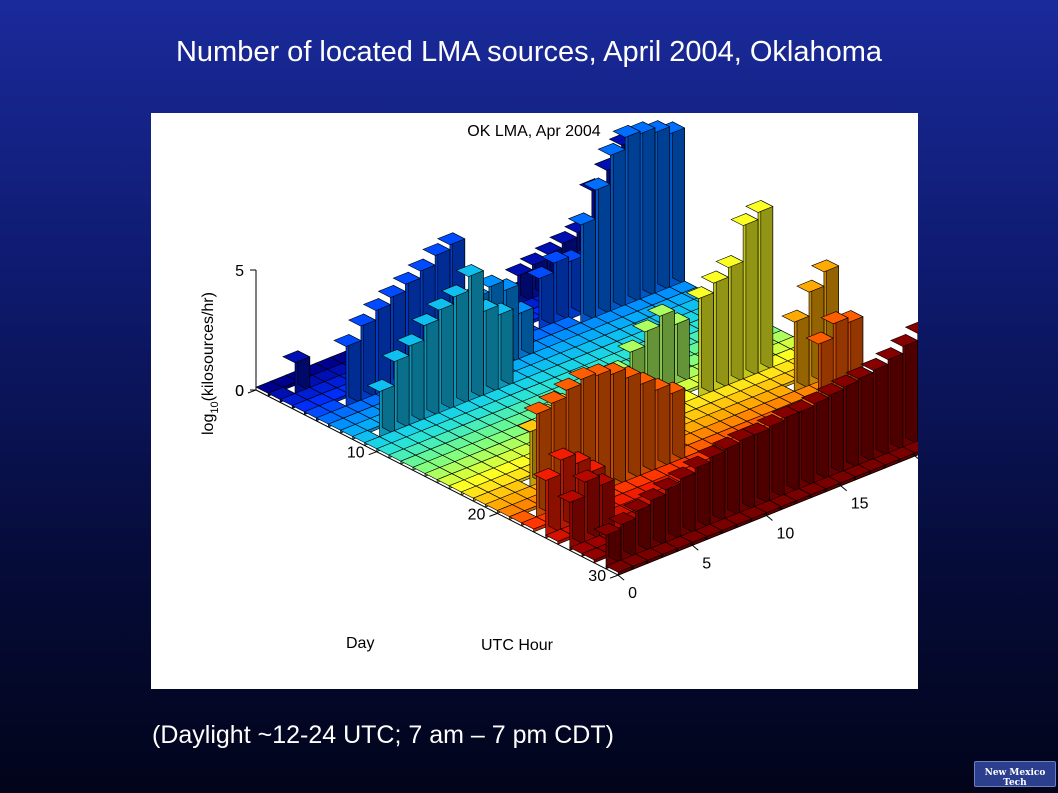 The image size is (1058, 793). What do you see at coordinates (534, 131) in the screenshot?
I see `chart-title: OK LMA, Apr 2004` at bounding box center [534, 131].